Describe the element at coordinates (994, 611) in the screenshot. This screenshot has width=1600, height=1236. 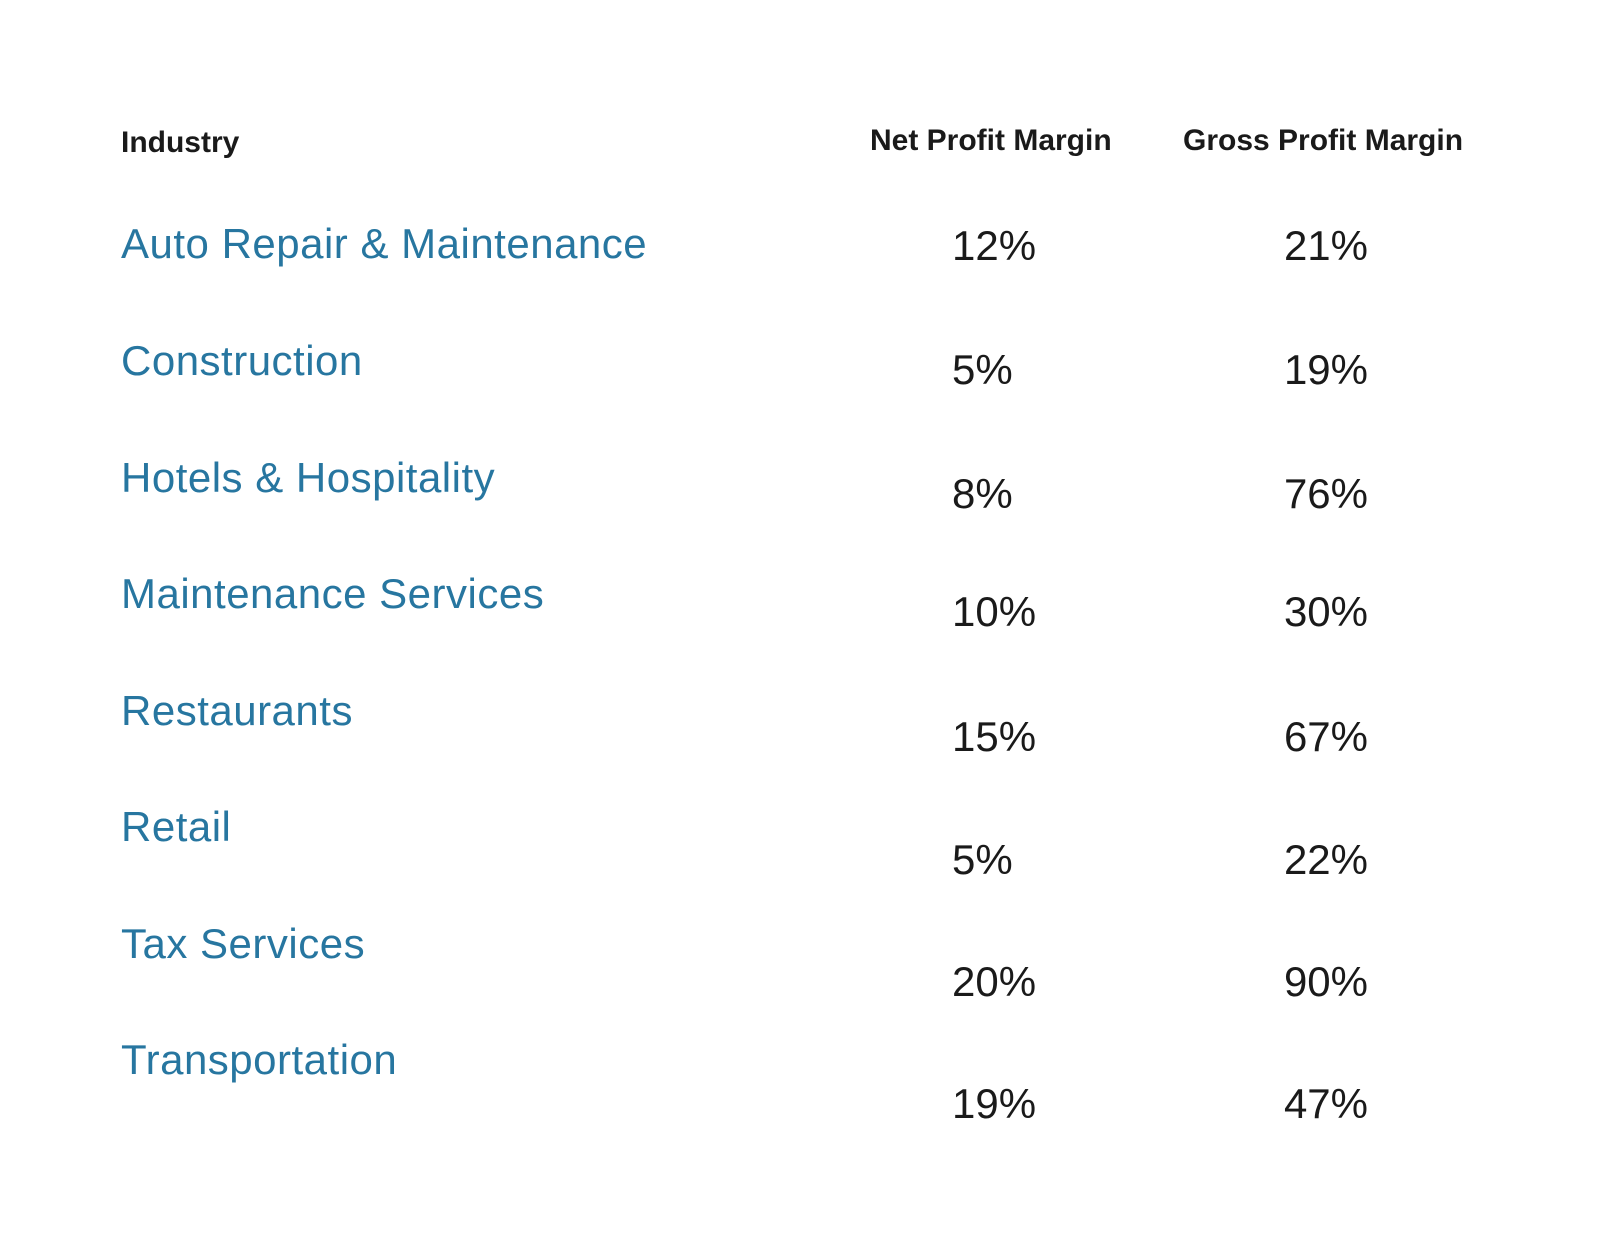
I see `net-profit-margin-value: 10%` at that location.